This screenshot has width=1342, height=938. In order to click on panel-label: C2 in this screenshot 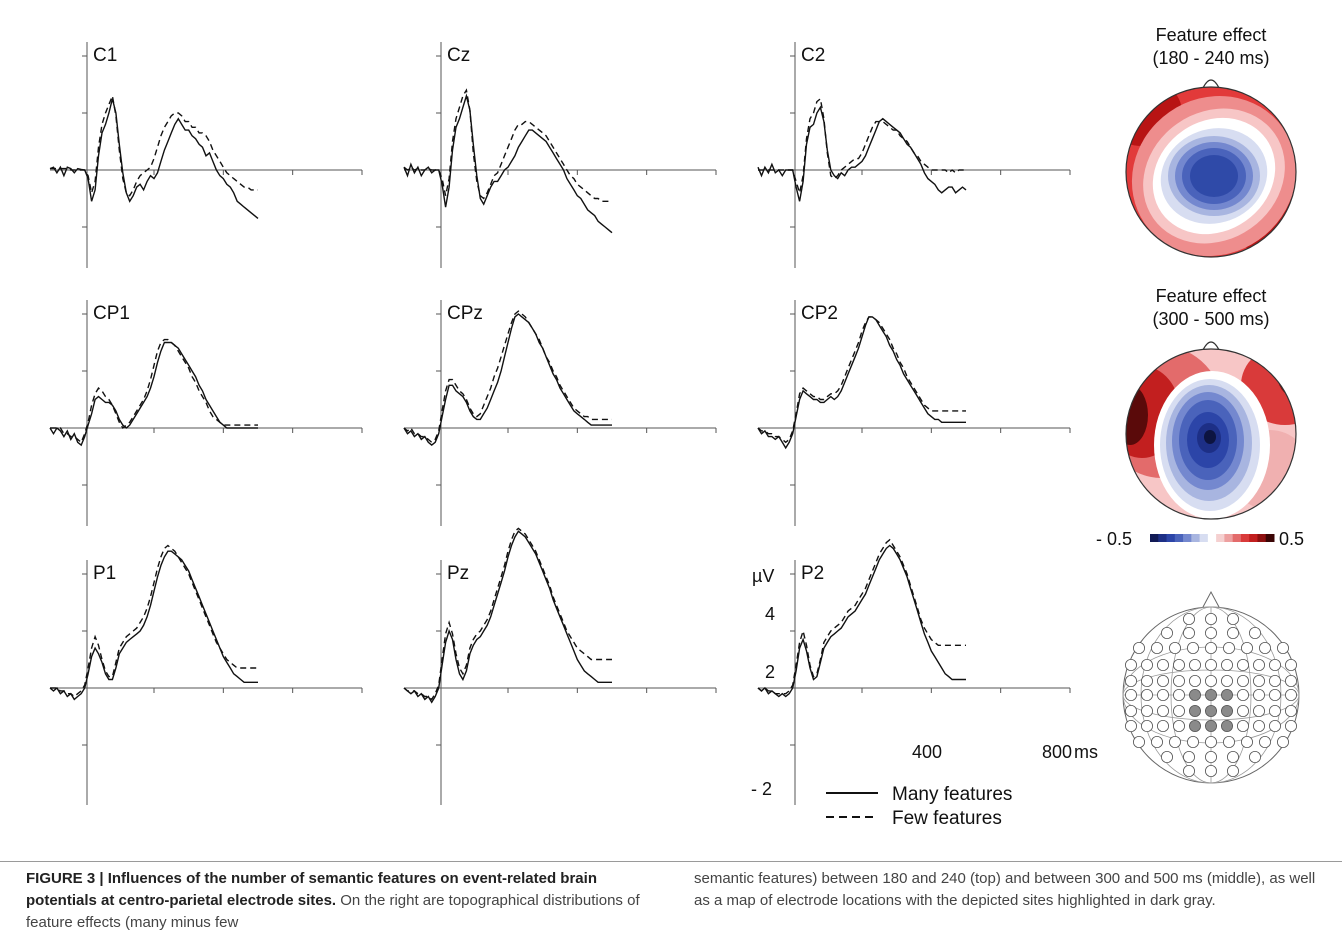, I will do `click(813, 55)`.